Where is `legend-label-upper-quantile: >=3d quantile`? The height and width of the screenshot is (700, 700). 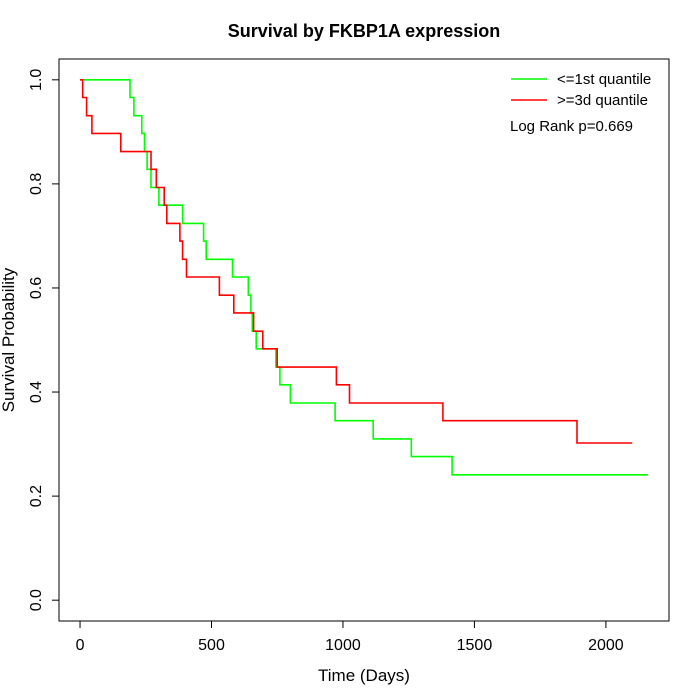
legend-label-upper-quantile: >=3d quantile is located at coordinates (602, 100).